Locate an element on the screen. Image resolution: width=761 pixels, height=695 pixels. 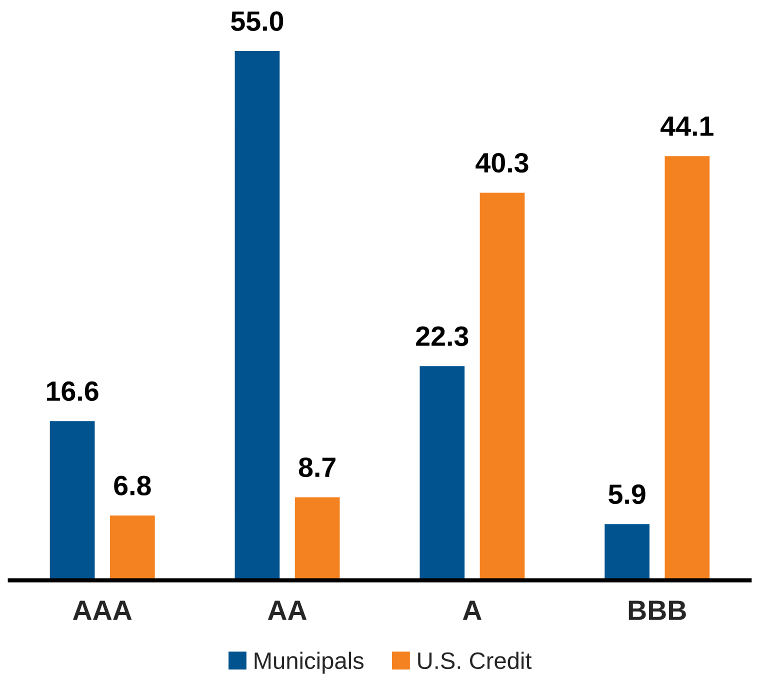
data-label: 8.7 is located at coordinates (317, 467).